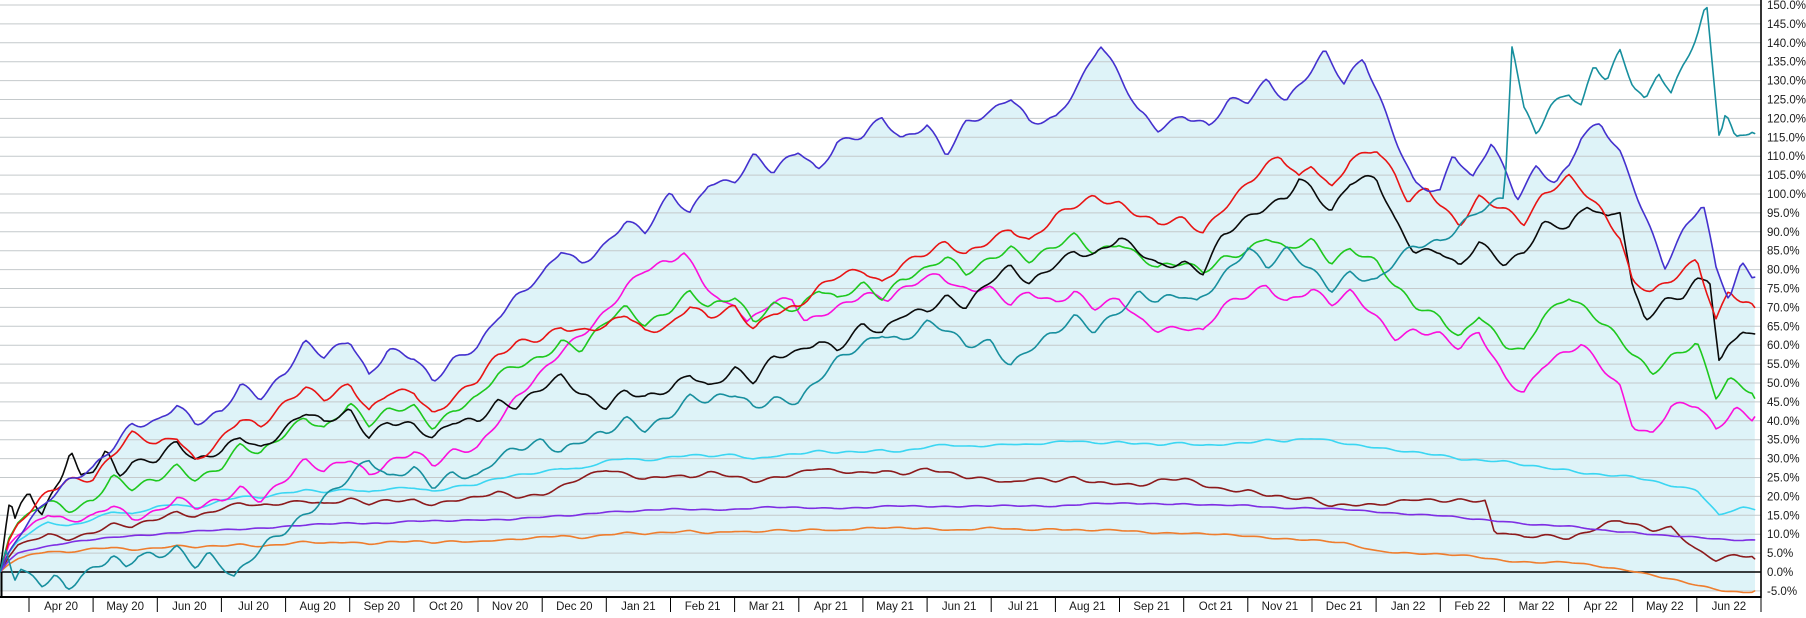  I want to click on x-tick-label: Jun 21, so click(959, 607).